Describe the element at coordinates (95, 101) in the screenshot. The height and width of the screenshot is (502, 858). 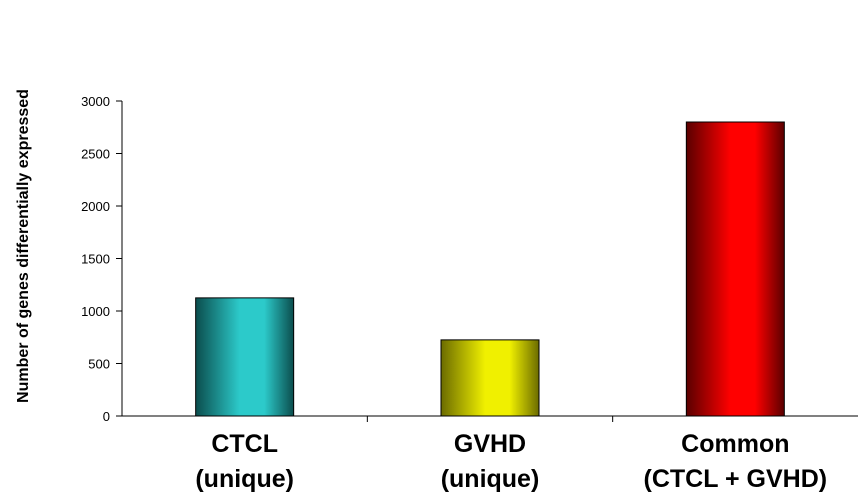
I see `y-tick-label: 3000` at that location.